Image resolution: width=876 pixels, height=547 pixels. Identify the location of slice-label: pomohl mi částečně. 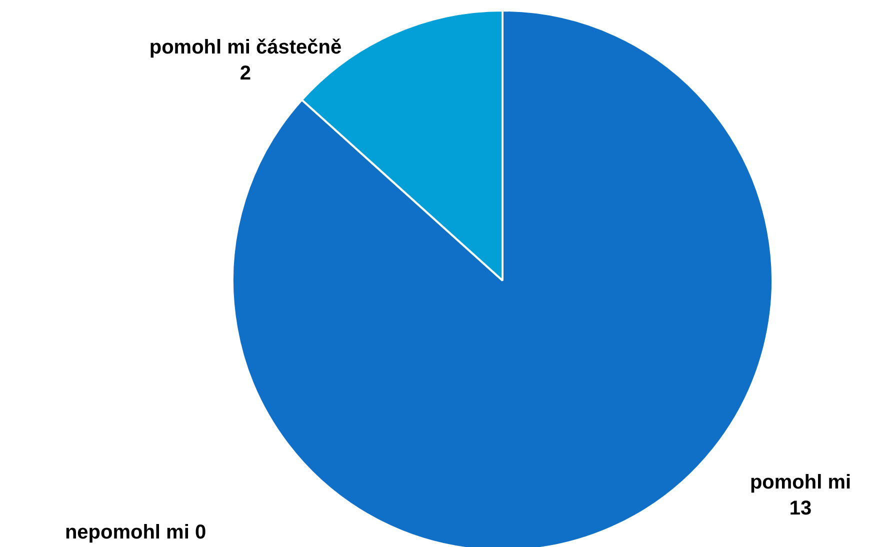
(245, 47).